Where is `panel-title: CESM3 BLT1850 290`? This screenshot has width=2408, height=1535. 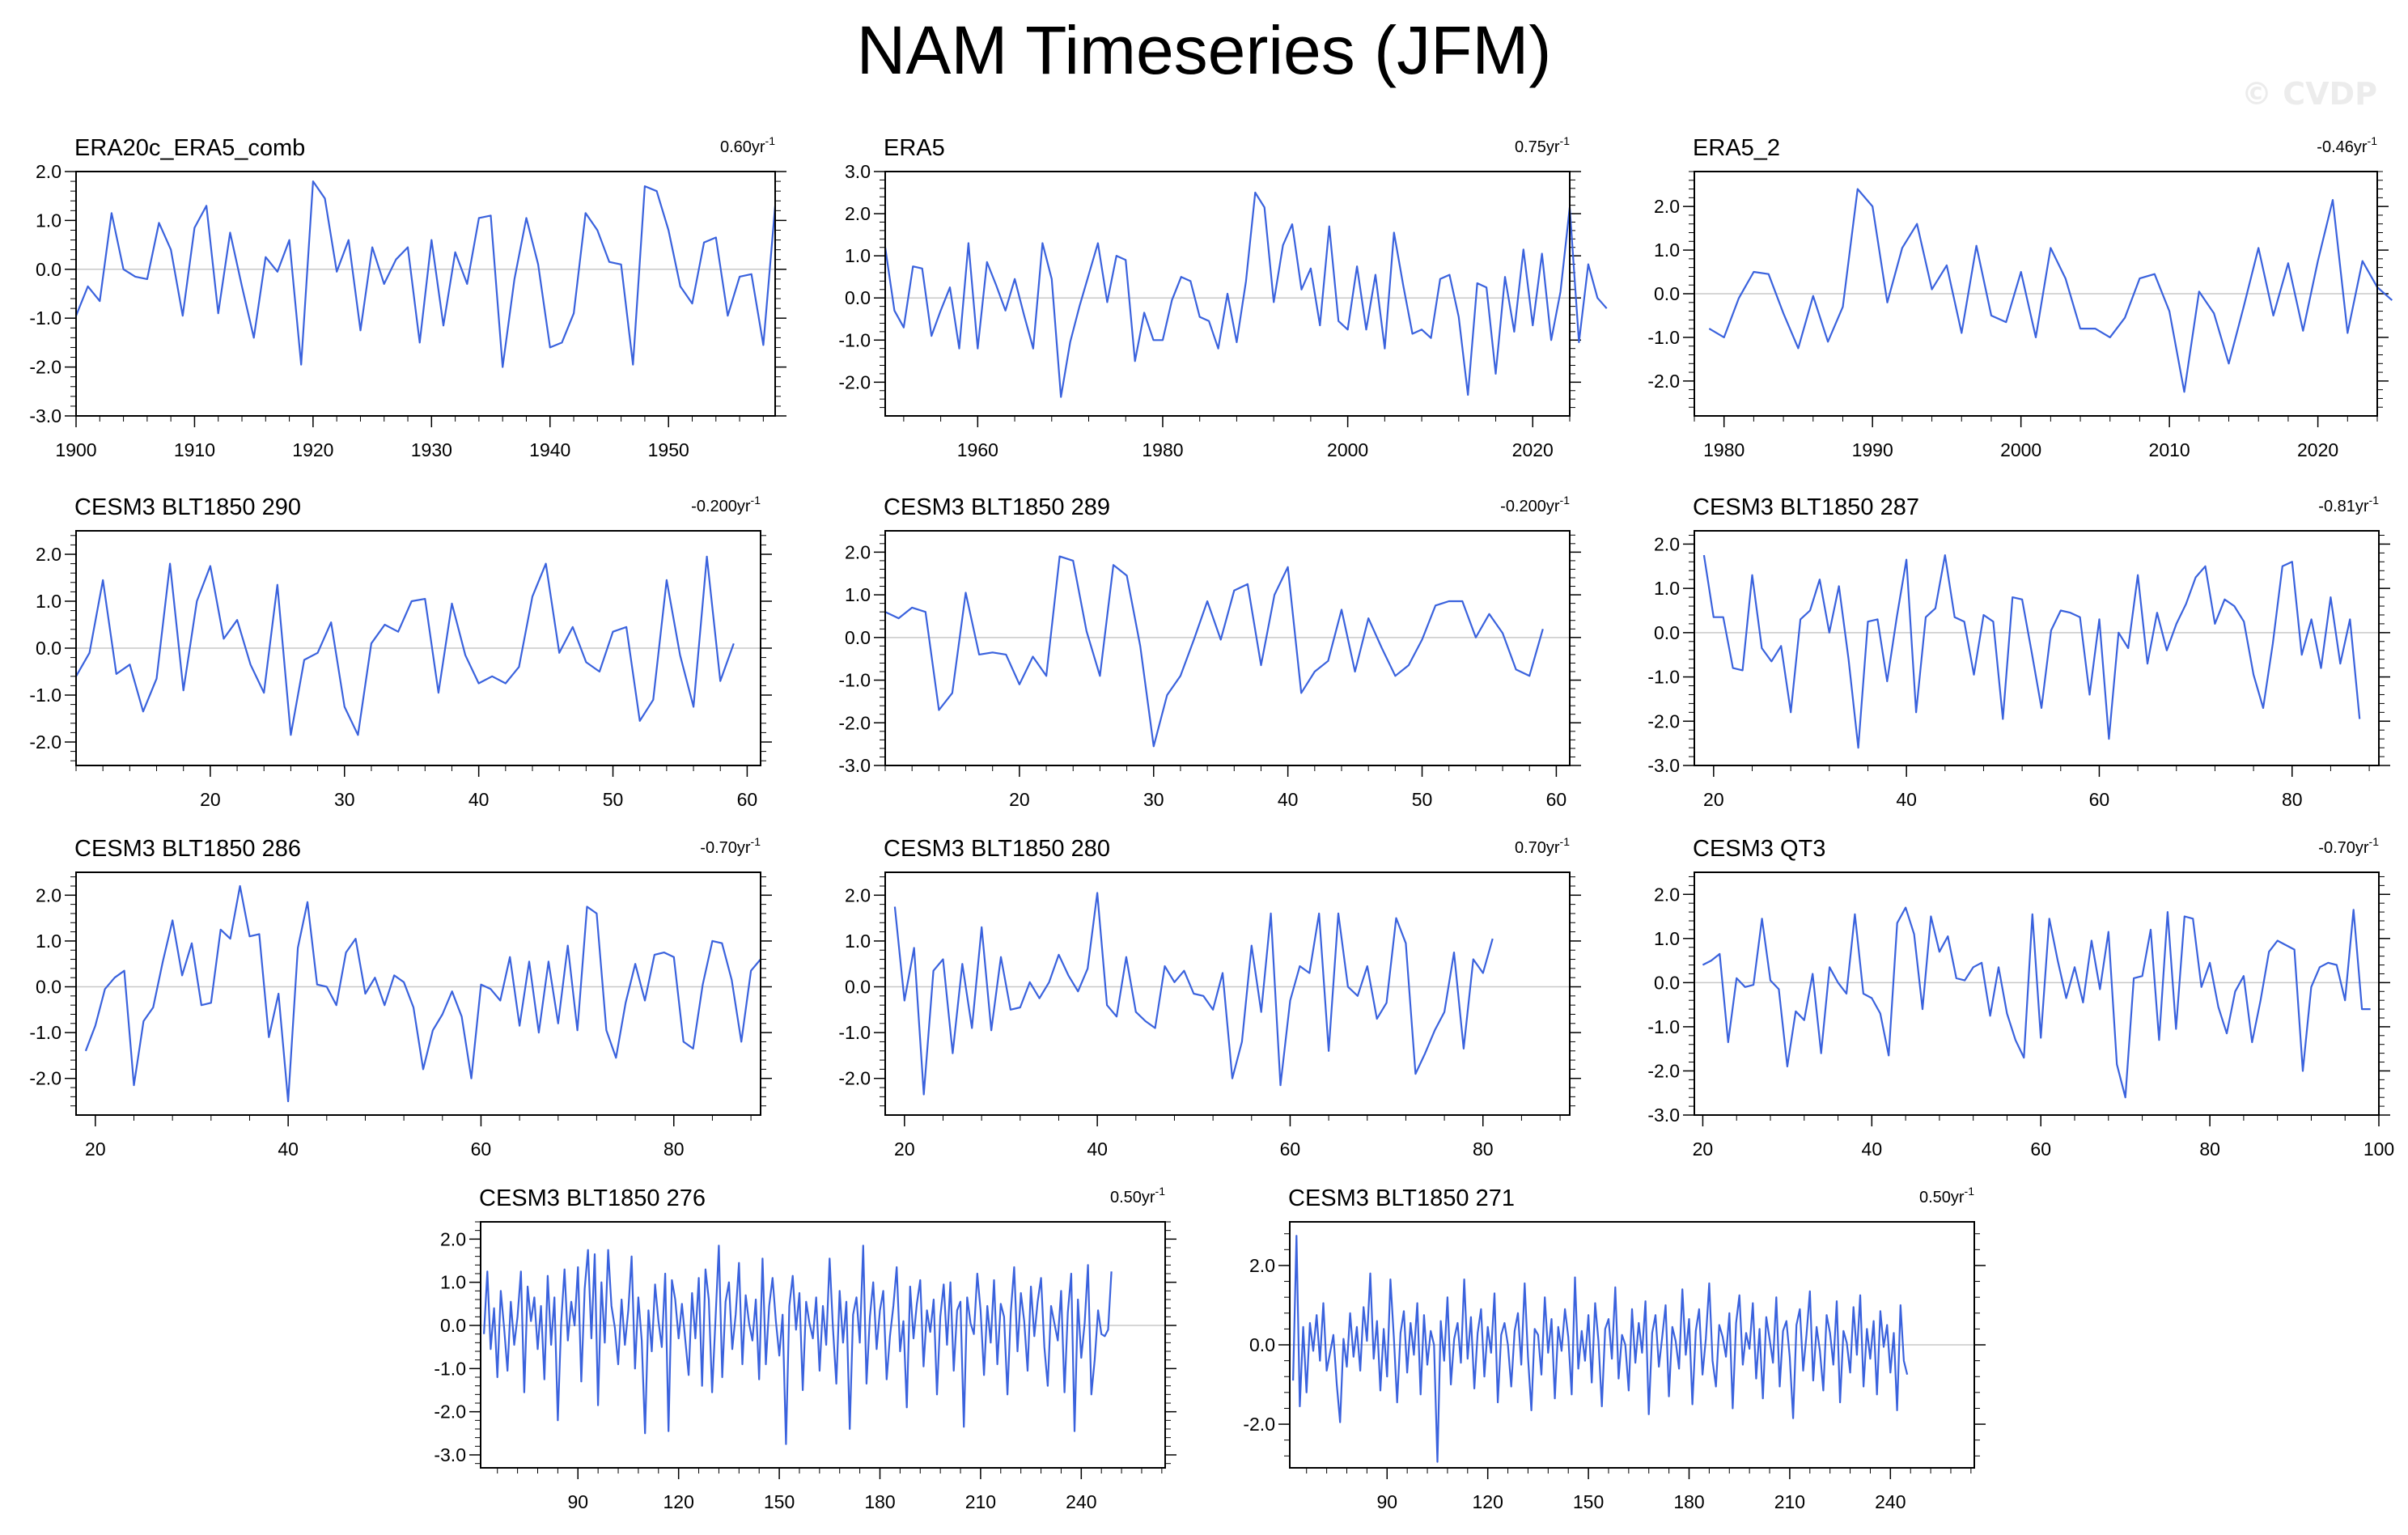 panel-title: CESM3 BLT1850 290 is located at coordinates (187, 507).